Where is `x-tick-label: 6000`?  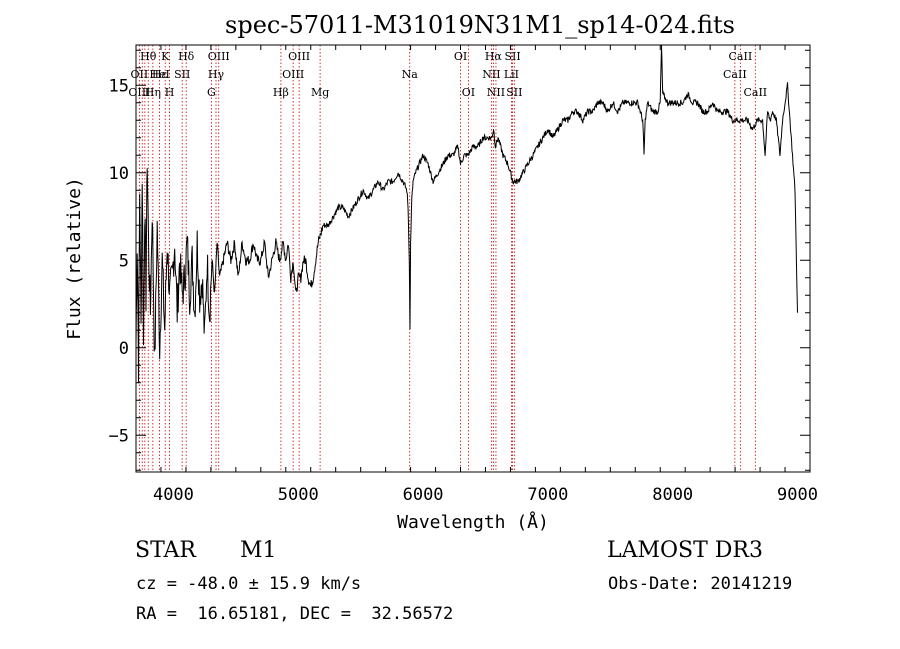
x-tick-label: 6000 is located at coordinates (423, 495).